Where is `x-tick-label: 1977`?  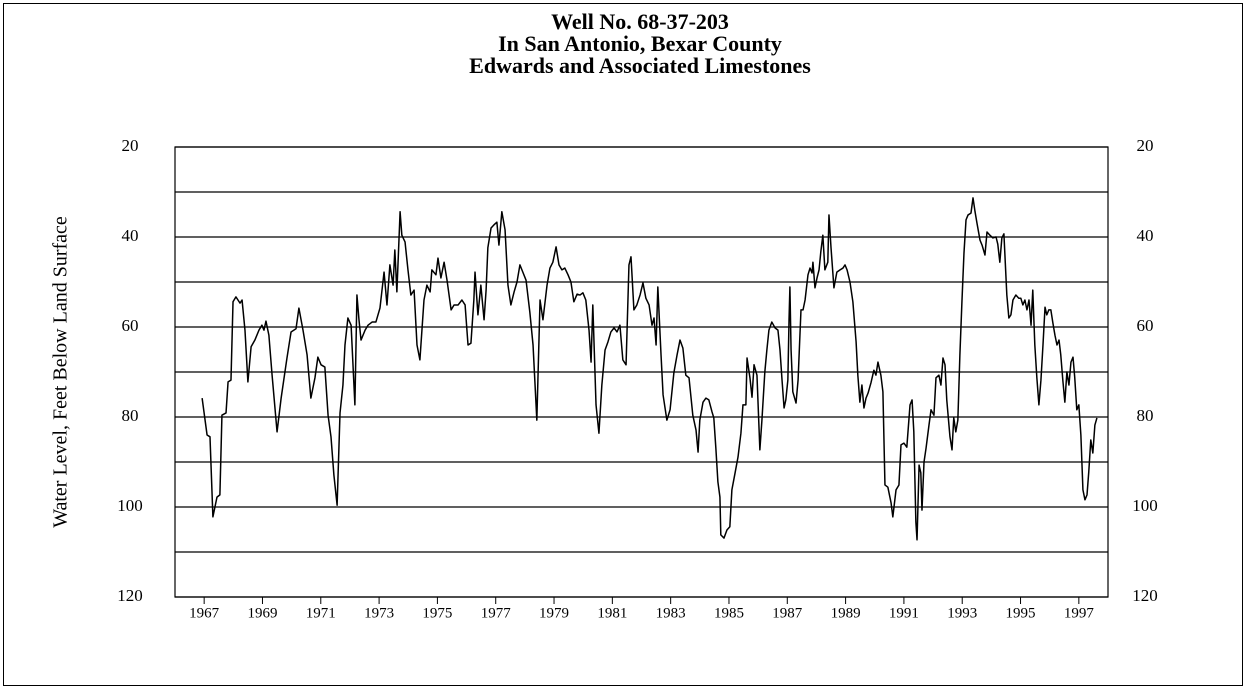 x-tick-label: 1977 is located at coordinates (496, 613).